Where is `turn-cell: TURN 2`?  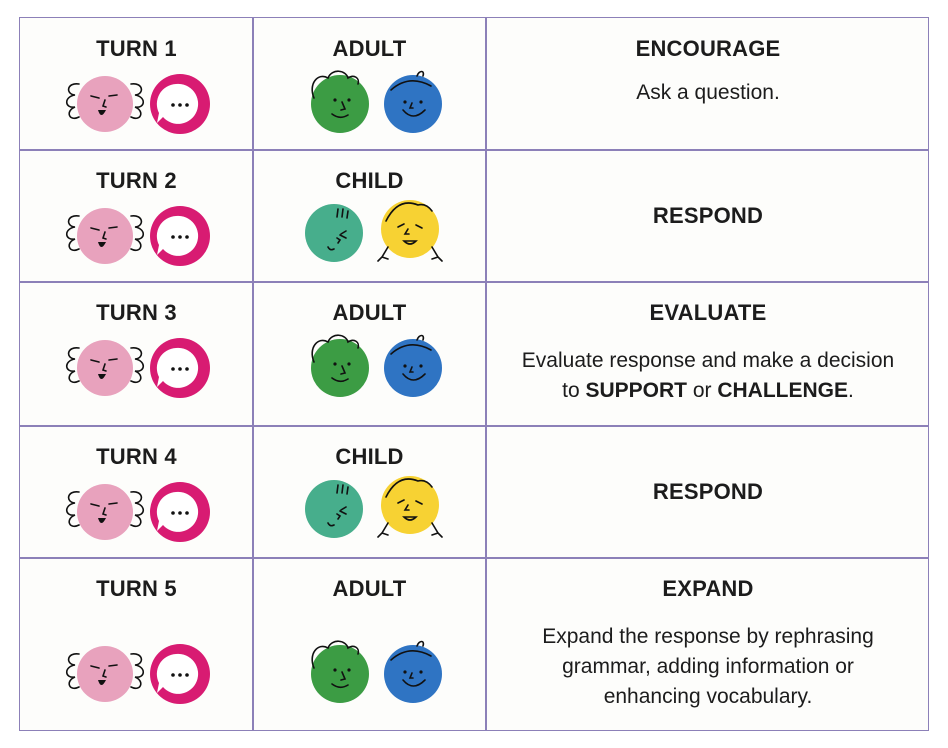 turn-cell: TURN 2 is located at coordinates (136, 216).